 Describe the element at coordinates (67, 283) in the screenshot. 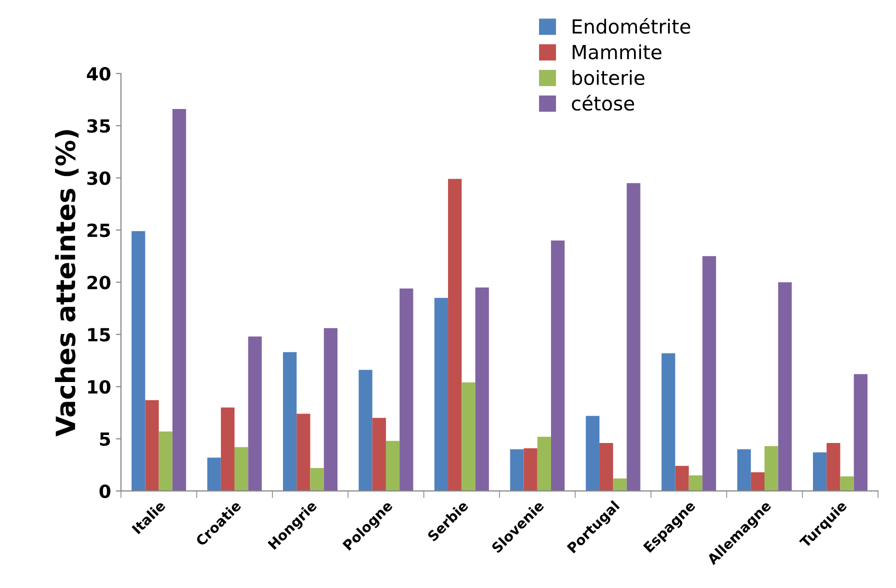

I see `y-axis-title: Vaches atteintes (%)` at that location.